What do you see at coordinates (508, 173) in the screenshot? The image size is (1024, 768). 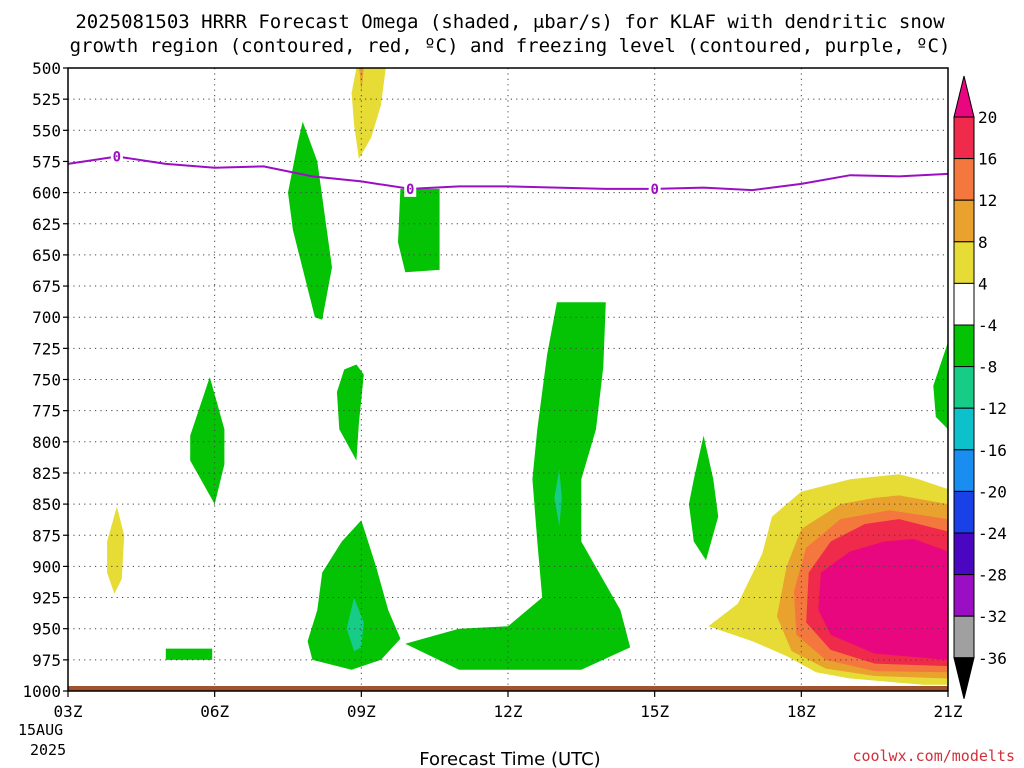 I see `freezing-level-line` at bounding box center [508, 173].